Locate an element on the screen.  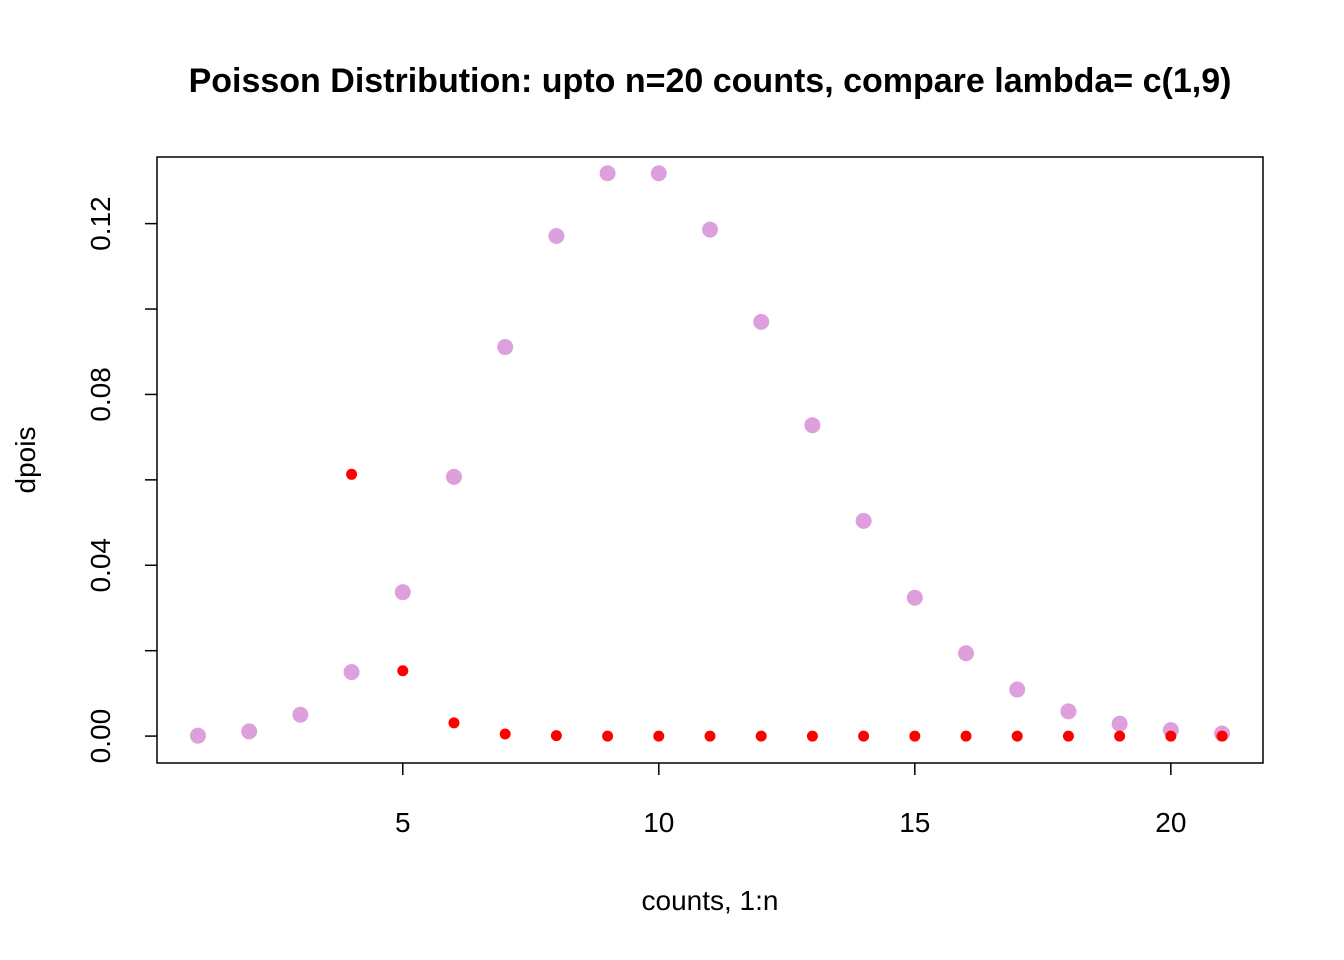
y-axis: 0.00 0.04 0.08 0.12 is located at coordinates (121, 479).